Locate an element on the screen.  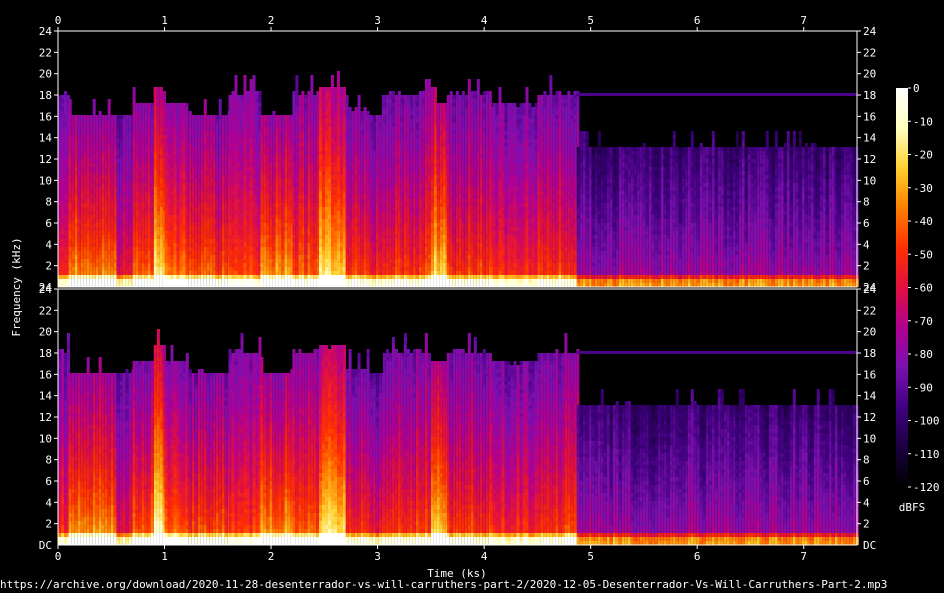
colorbar-gradient is located at coordinates (902, 287).